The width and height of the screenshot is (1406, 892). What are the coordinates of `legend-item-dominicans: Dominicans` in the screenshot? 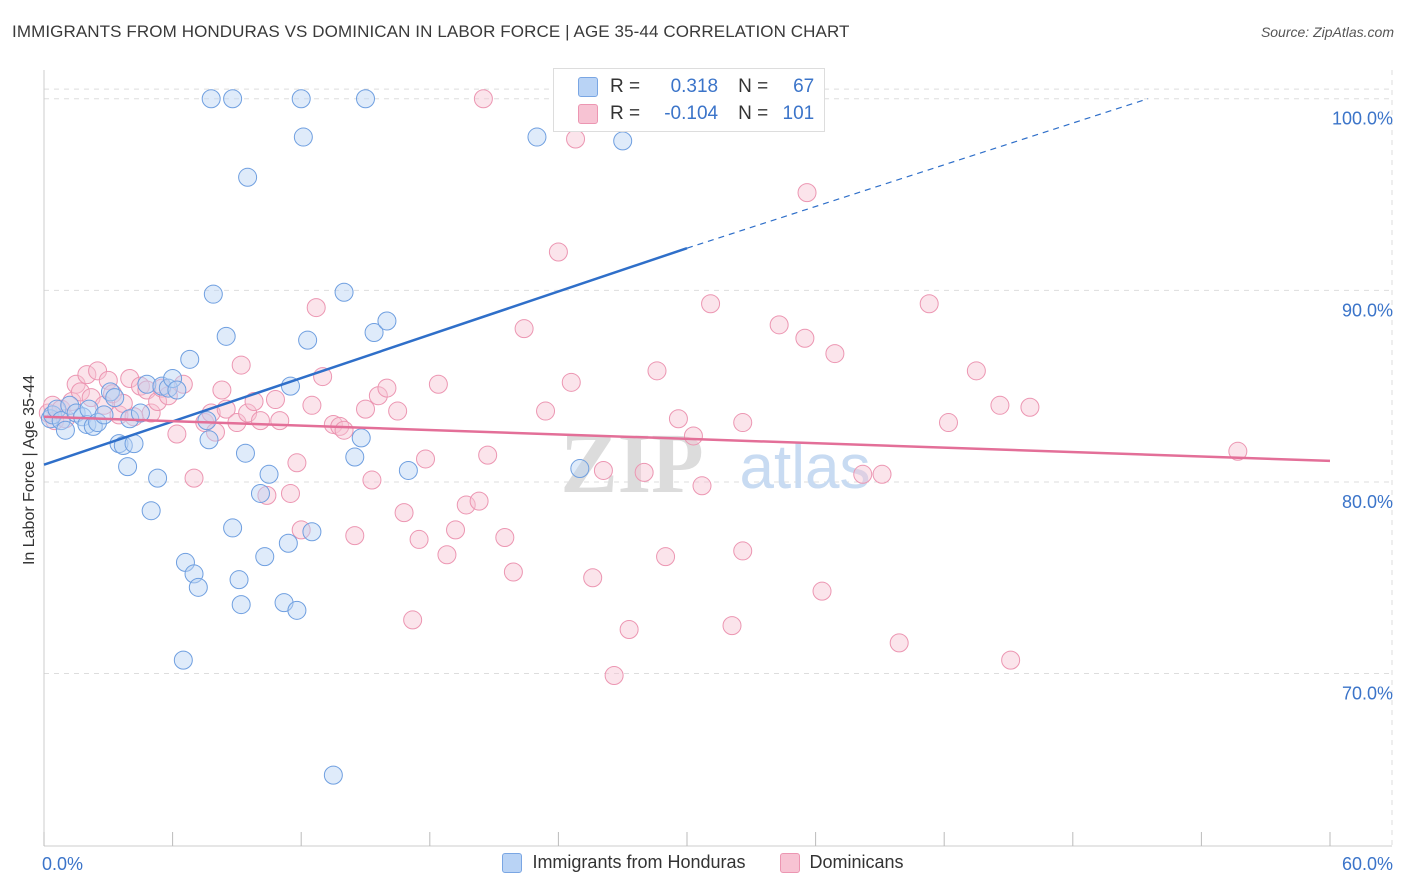 It's located at (841, 862).